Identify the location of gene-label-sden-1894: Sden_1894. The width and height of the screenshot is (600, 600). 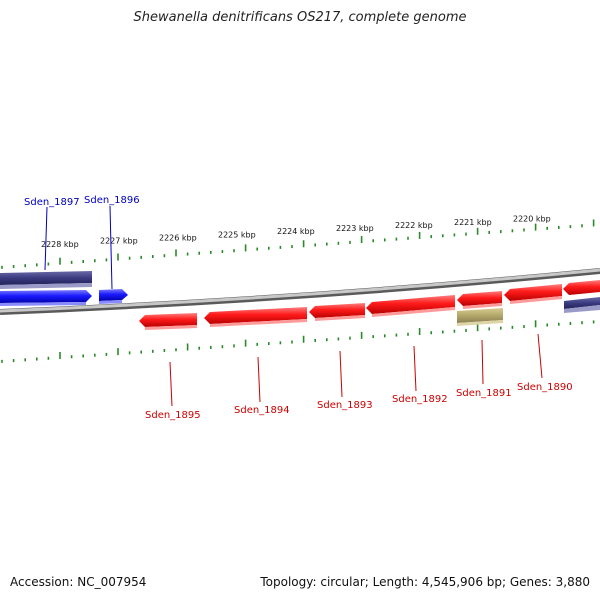
(262, 410).